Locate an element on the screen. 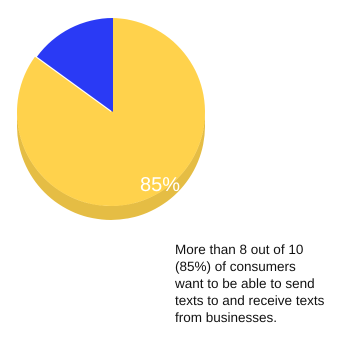  data-label: 85% is located at coordinates (160, 185).